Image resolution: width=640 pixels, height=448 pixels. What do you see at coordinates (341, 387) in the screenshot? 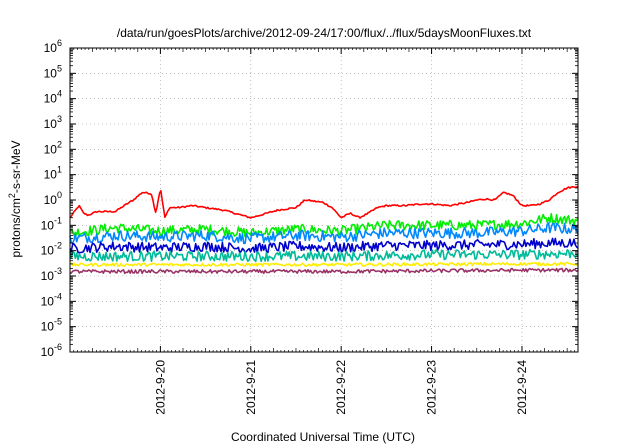
I see `x-tick-label: 2012-9-22` at bounding box center [341, 387].